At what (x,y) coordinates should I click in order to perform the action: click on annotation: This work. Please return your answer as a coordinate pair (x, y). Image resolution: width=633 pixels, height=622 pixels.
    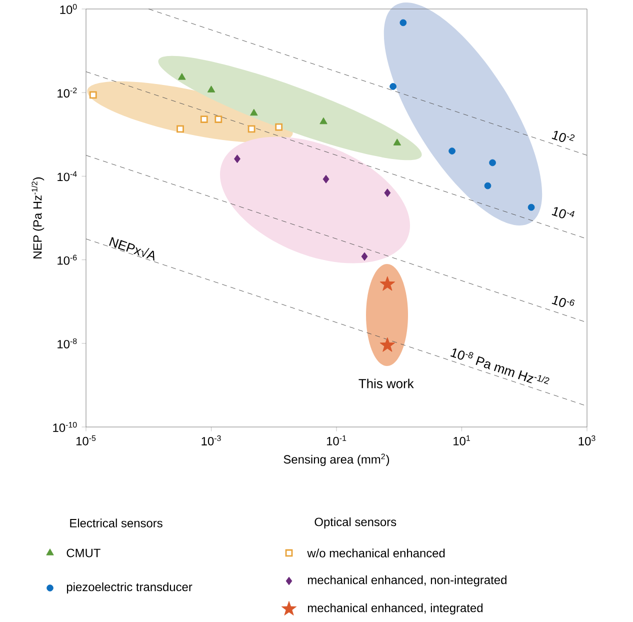
    Looking at the image, I should click on (386, 383).